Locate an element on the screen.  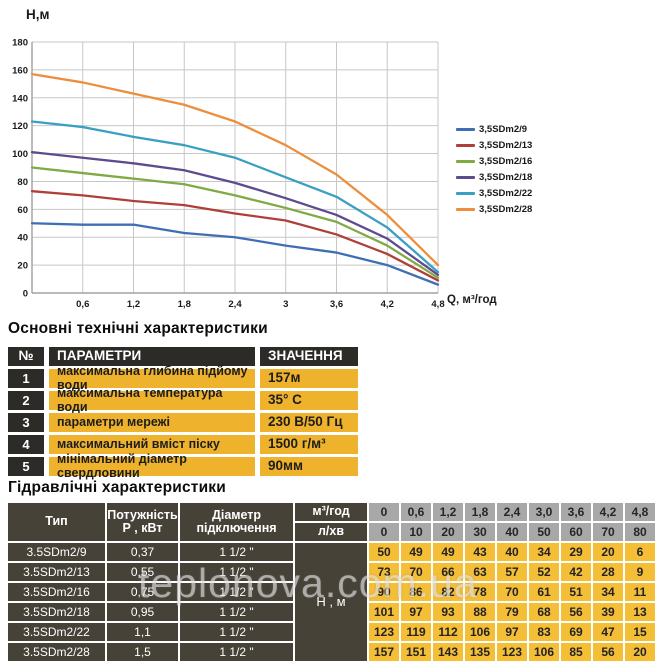
legend-item: 3,5SDm2/16 is located at coordinates (494, 161).